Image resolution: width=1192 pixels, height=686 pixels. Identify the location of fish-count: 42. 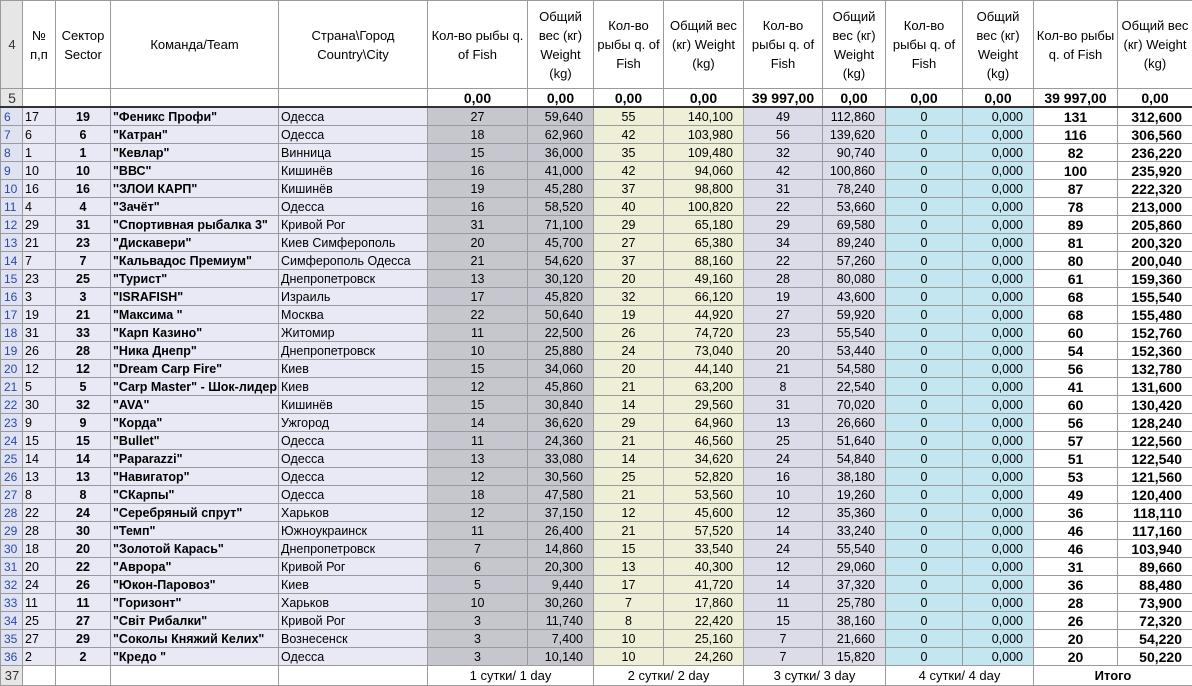
(628, 170).